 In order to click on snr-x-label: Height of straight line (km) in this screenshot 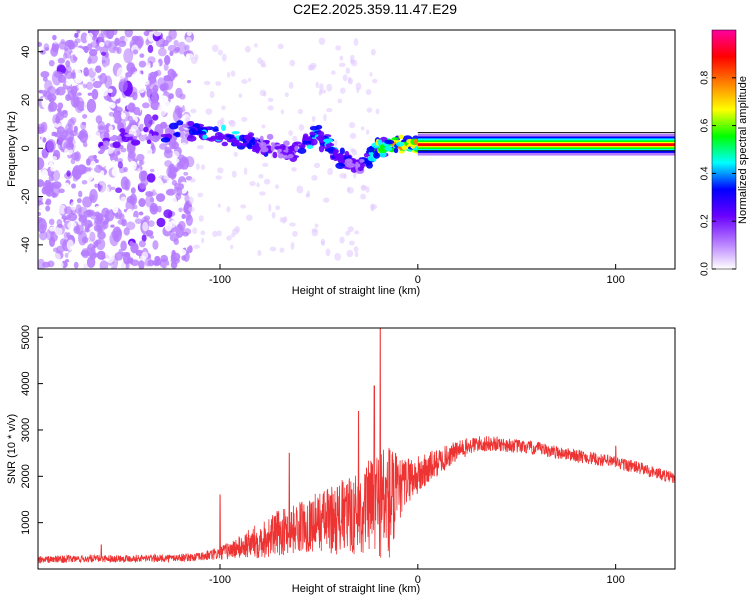, I will do `click(356, 589)`.